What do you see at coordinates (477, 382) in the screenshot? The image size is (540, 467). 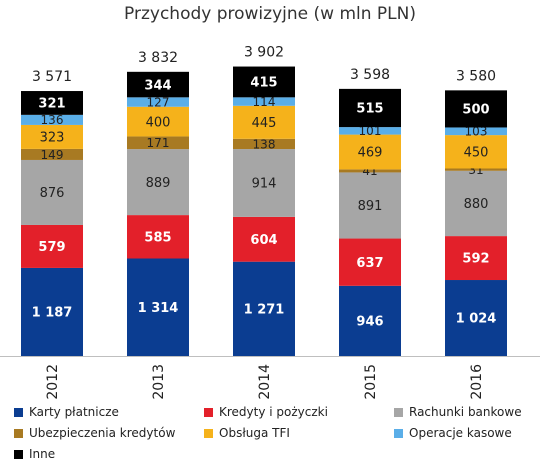 I see `x-tick-label: 2016` at bounding box center [477, 382].